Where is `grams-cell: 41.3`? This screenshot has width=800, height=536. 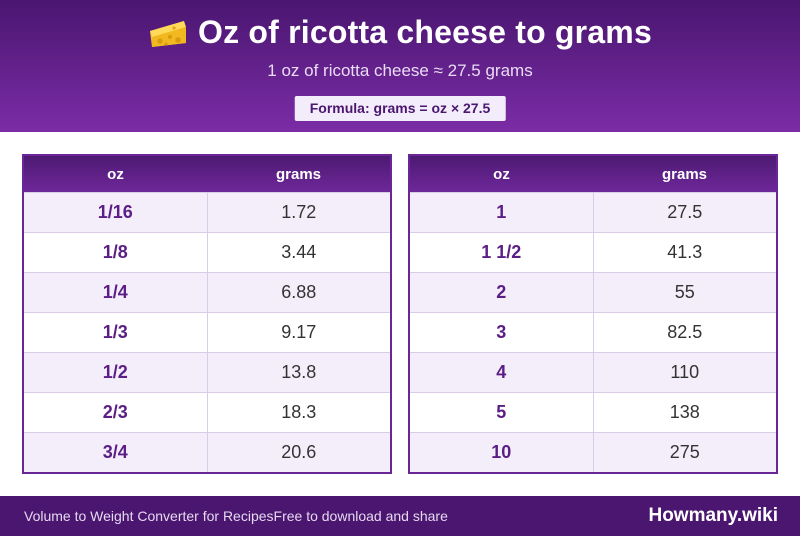 grams-cell: 41.3 is located at coordinates (685, 252).